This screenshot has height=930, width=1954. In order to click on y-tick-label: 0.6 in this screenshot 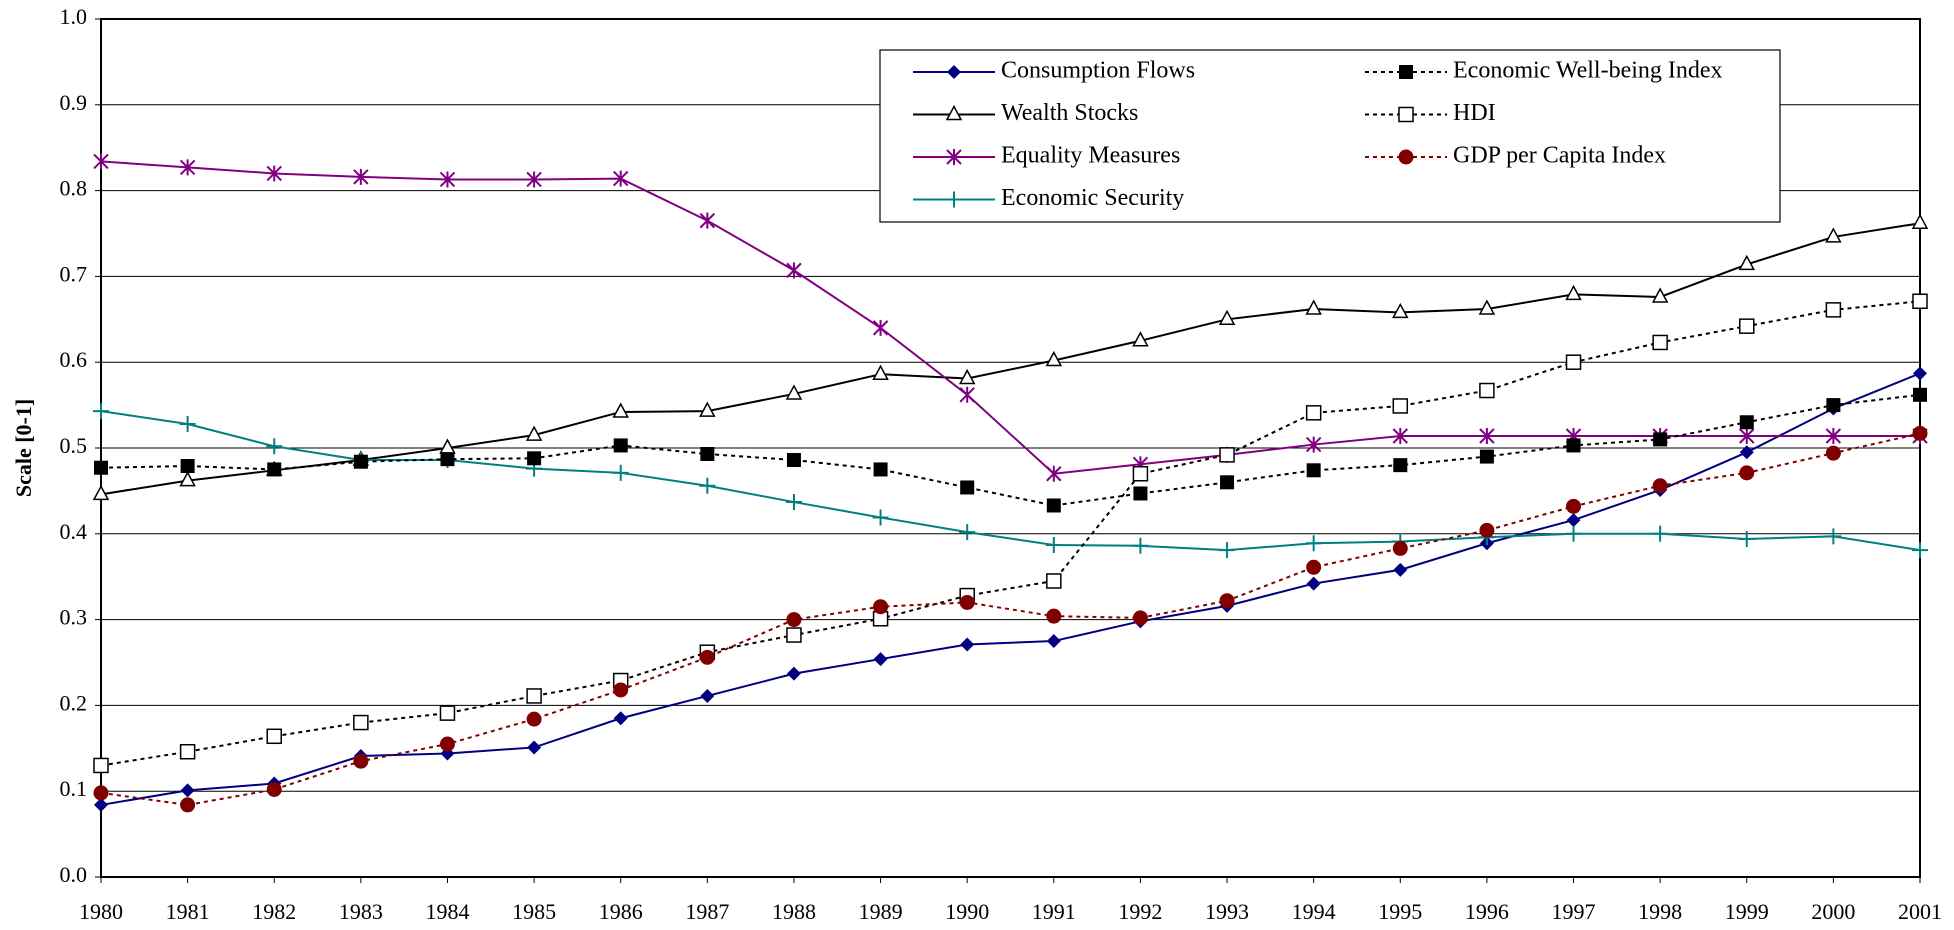, I will do `click(74, 359)`.